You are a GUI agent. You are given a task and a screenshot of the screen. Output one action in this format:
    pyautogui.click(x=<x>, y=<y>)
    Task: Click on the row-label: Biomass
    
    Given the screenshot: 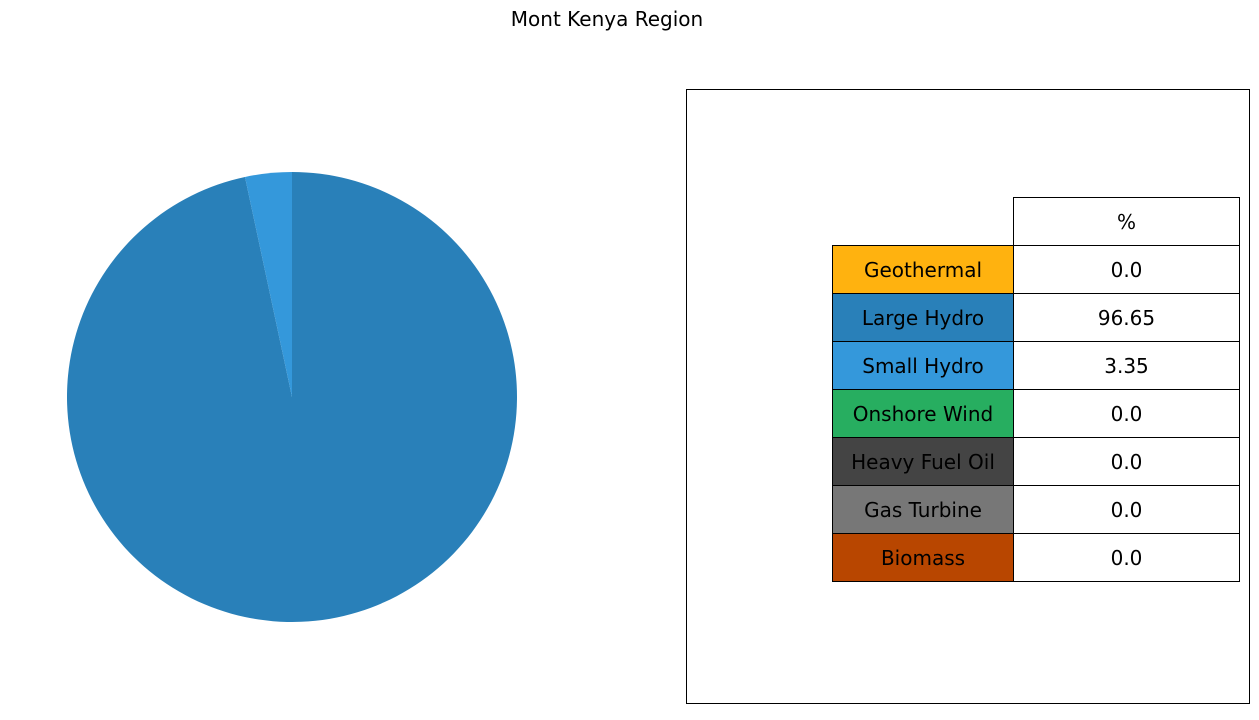 What is the action you would take?
    pyautogui.click(x=923, y=557)
    